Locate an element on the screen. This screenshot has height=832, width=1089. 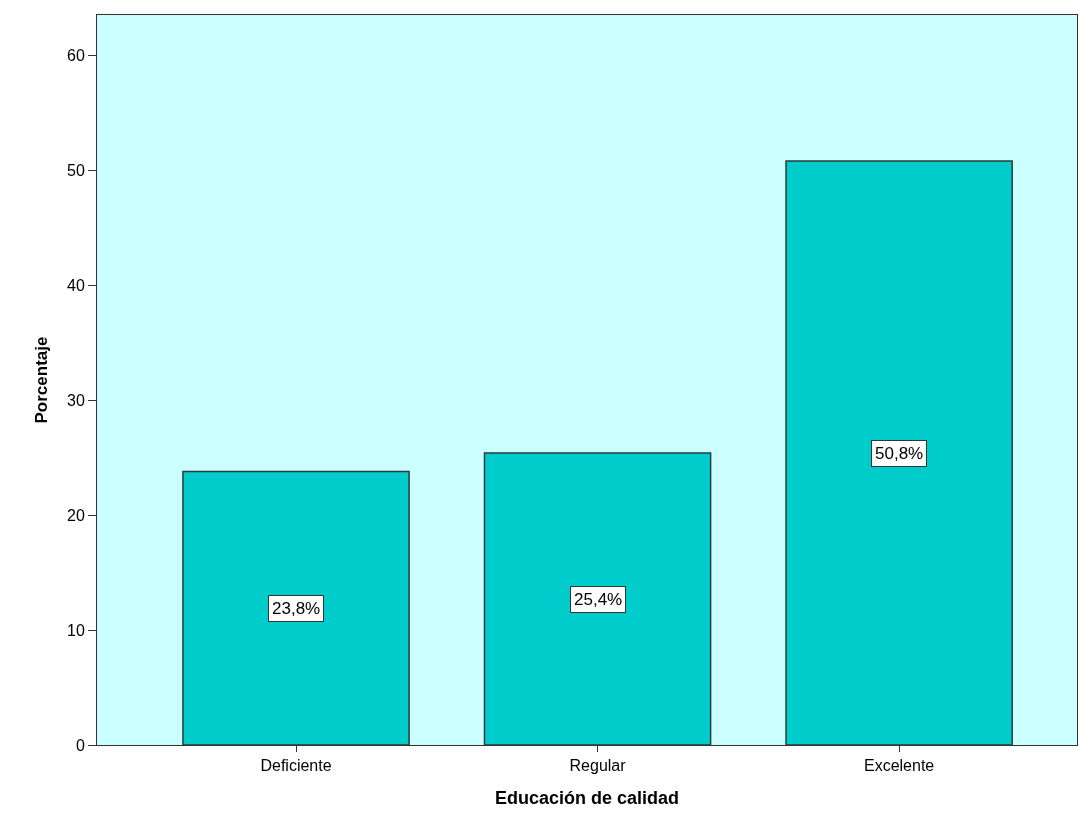
y-tick-label: 40 is located at coordinates (76, 285).